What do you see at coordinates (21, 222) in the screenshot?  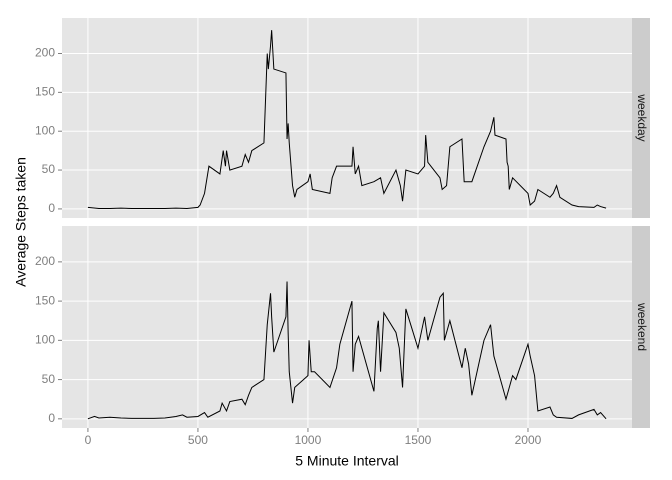 I see `y-axis-label: Average Steps taken` at bounding box center [21, 222].